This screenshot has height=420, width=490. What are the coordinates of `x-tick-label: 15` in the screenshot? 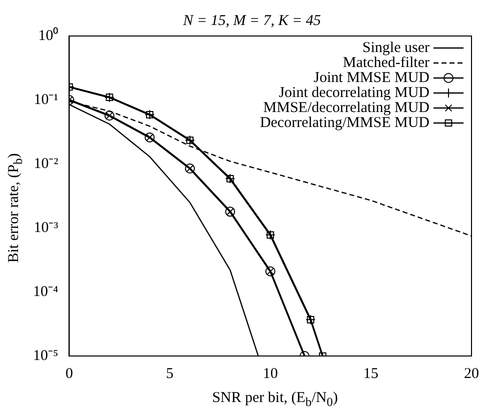 It's located at (370, 374).